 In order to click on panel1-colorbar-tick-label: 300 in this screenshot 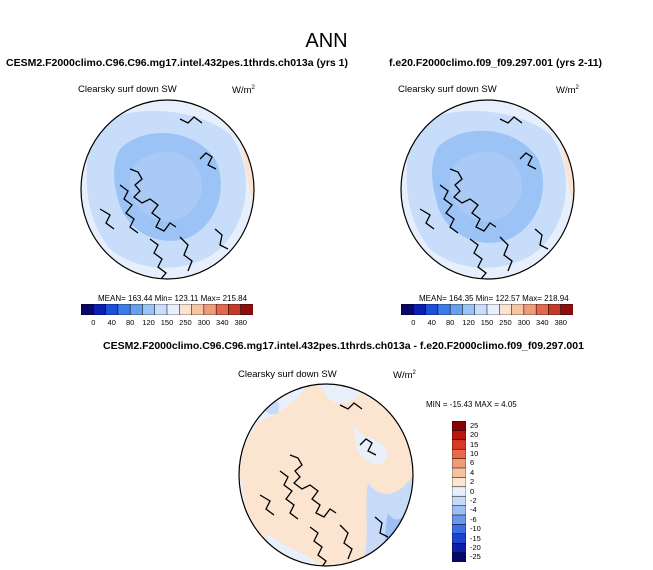, I will do `click(204, 322)`.